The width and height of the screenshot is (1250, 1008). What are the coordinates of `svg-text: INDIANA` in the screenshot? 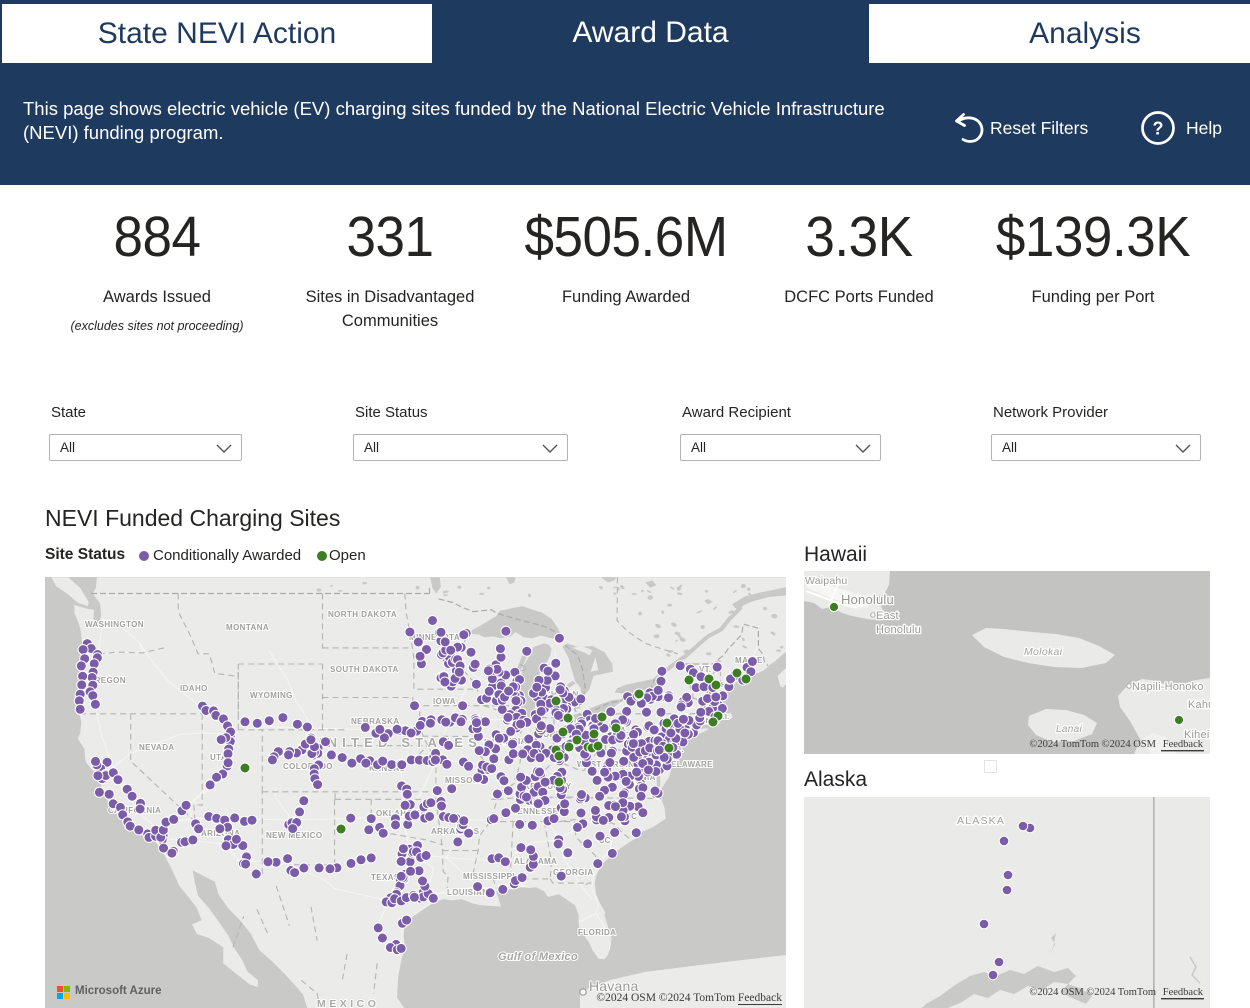 It's located at (521, 741).